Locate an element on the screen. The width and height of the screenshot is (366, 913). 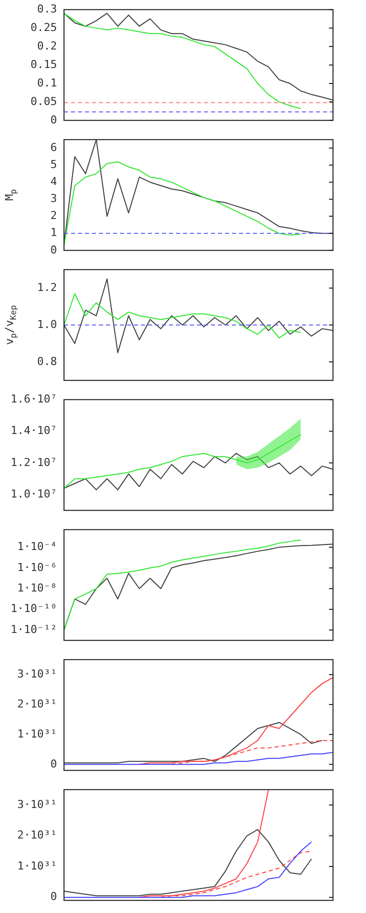
y-tick-label: 0.05 is located at coordinates (43, 101).